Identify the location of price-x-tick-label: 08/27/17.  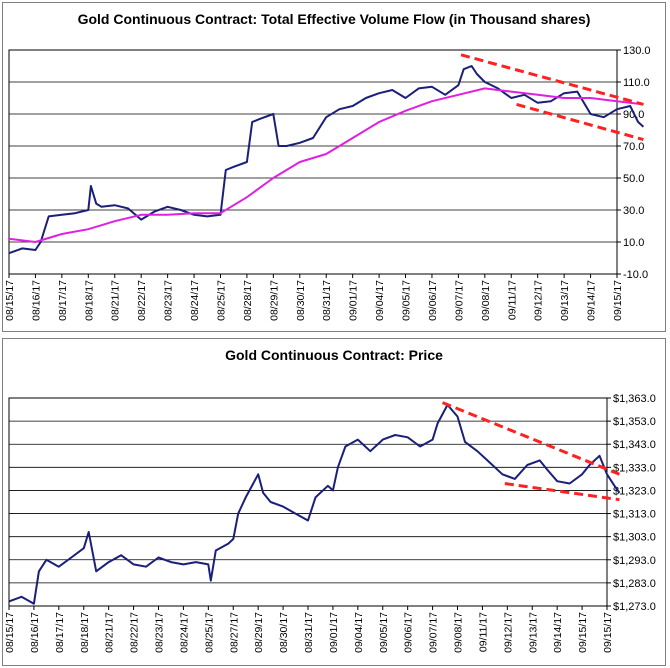
(234, 632).